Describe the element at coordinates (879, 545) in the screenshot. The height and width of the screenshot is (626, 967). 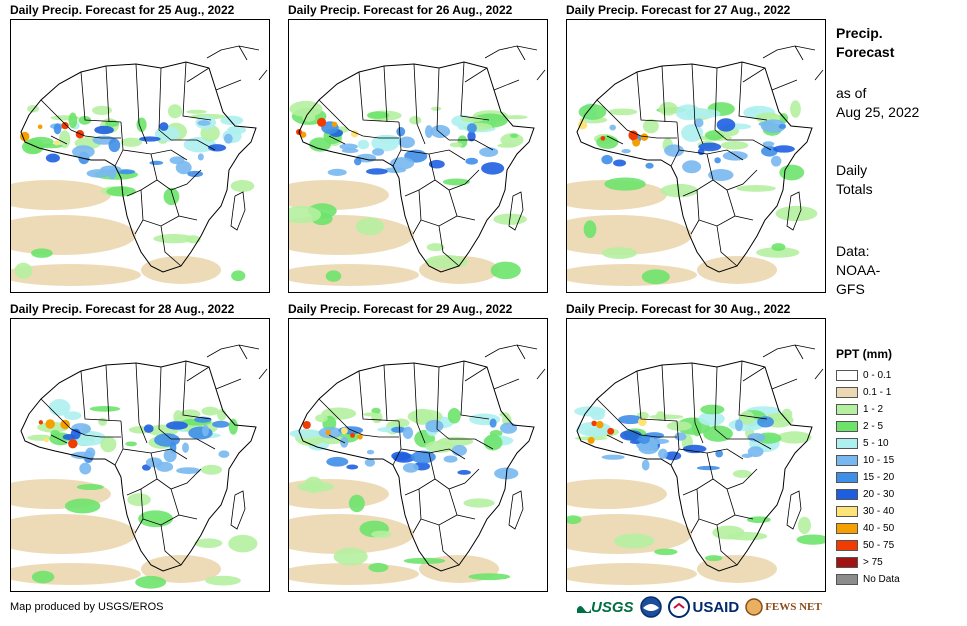
I see `legend-label: 50 - 75` at that location.